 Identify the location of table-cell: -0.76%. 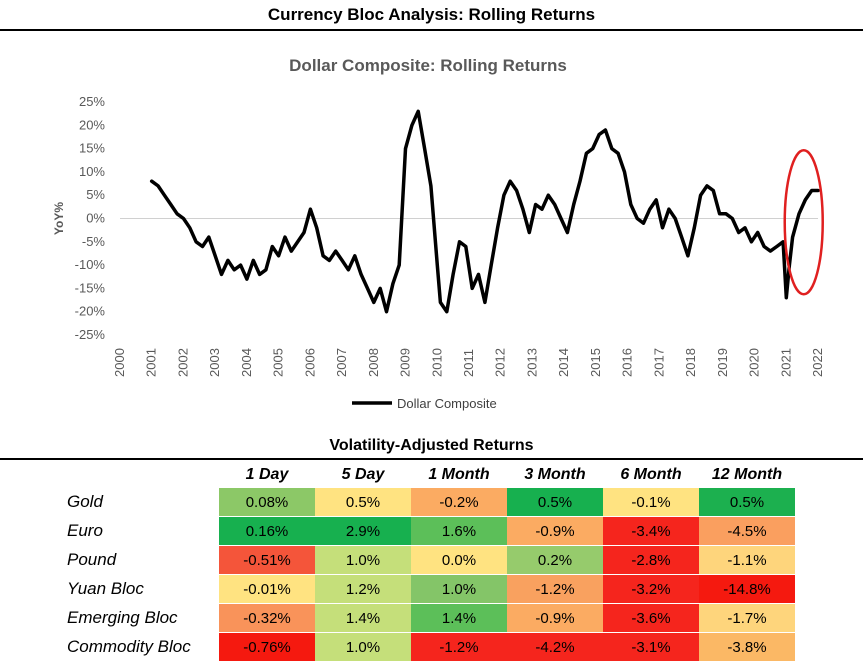
(267, 647).